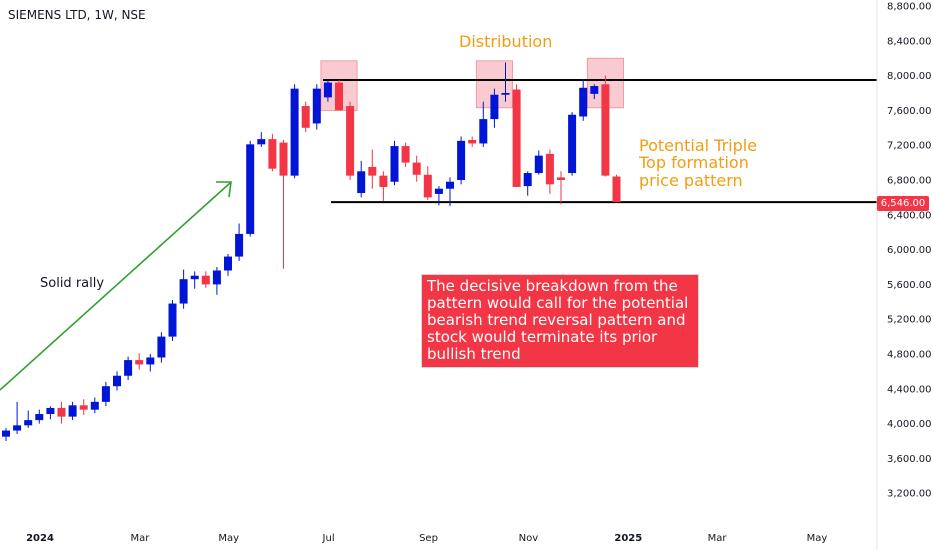 This screenshot has height=550, width=932. Describe the element at coordinates (909, 7) in the screenshot. I see `price-tick-label: 8,800.00` at that location.